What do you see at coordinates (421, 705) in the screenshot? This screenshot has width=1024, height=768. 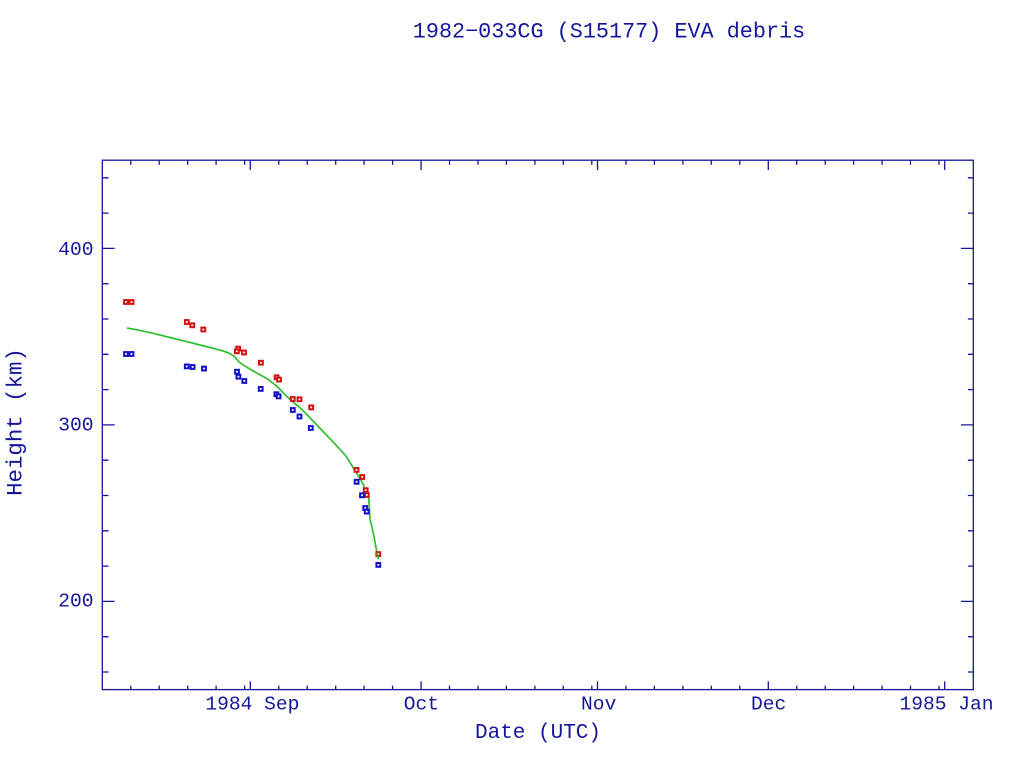 I see `svg-text: Oct` at bounding box center [421, 705].